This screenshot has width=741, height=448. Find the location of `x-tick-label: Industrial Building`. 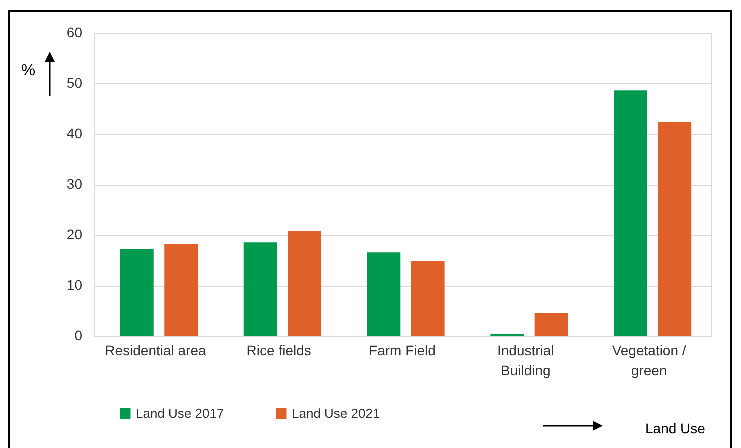

x-tick-label: Industrial Building is located at coordinates (525, 360).